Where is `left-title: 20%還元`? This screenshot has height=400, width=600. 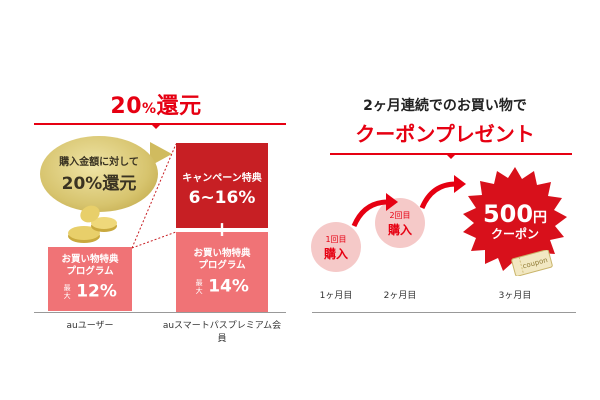
left-title: 20%還元 is located at coordinates (156, 104).